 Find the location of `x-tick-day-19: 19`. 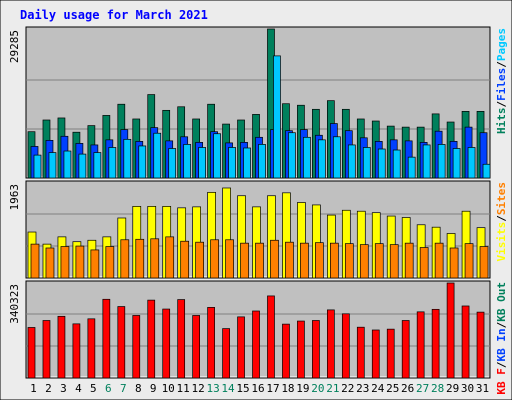

x-tick-day-19: 19 is located at coordinates (302, 388).